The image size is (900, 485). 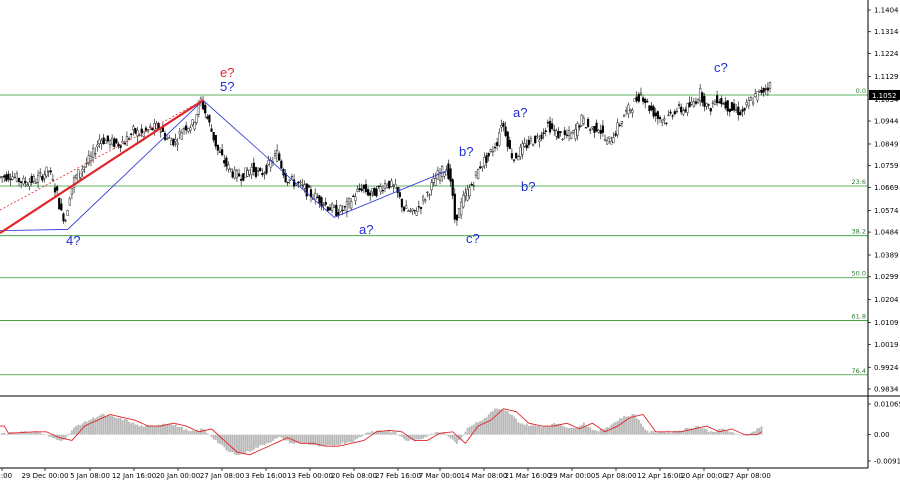 What do you see at coordinates (886, 300) in the screenshot?
I see `price-tick-label: 1.0204` at bounding box center [886, 300].